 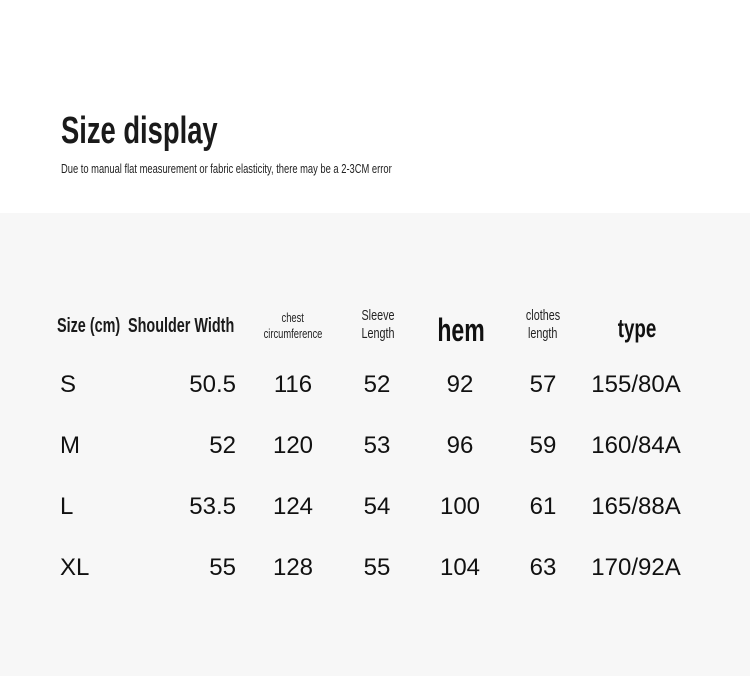 What do you see at coordinates (460, 384) in the screenshot?
I see `cell-hem: 92` at bounding box center [460, 384].